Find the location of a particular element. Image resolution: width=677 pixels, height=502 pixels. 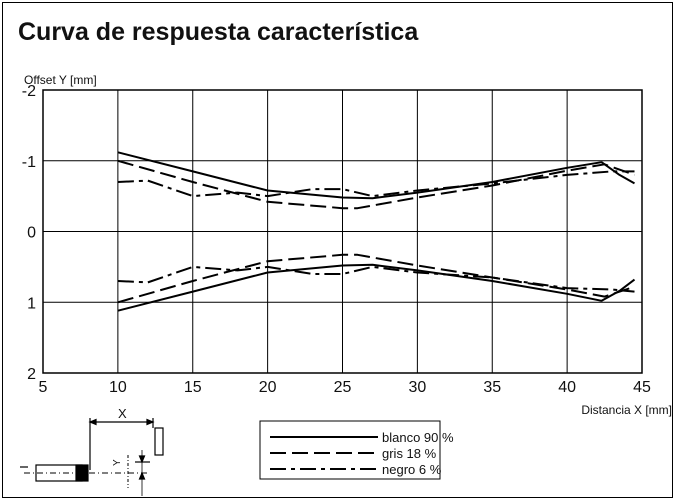

x-tick-label-2: 15 is located at coordinates (193, 387).